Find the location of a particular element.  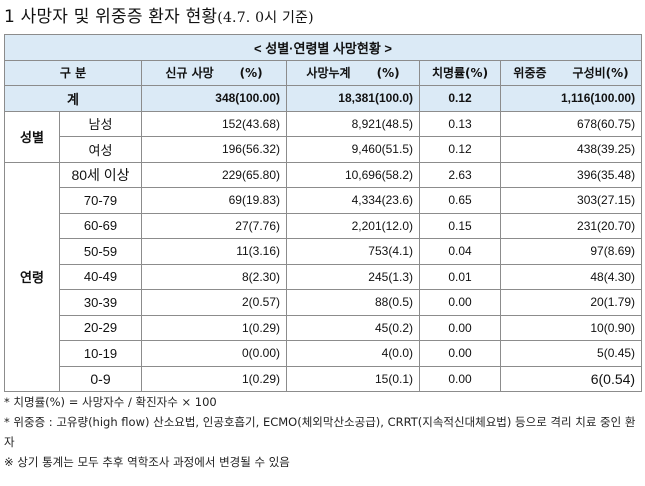

row-label: 80세 이상 is located at coordinates (100, 174).